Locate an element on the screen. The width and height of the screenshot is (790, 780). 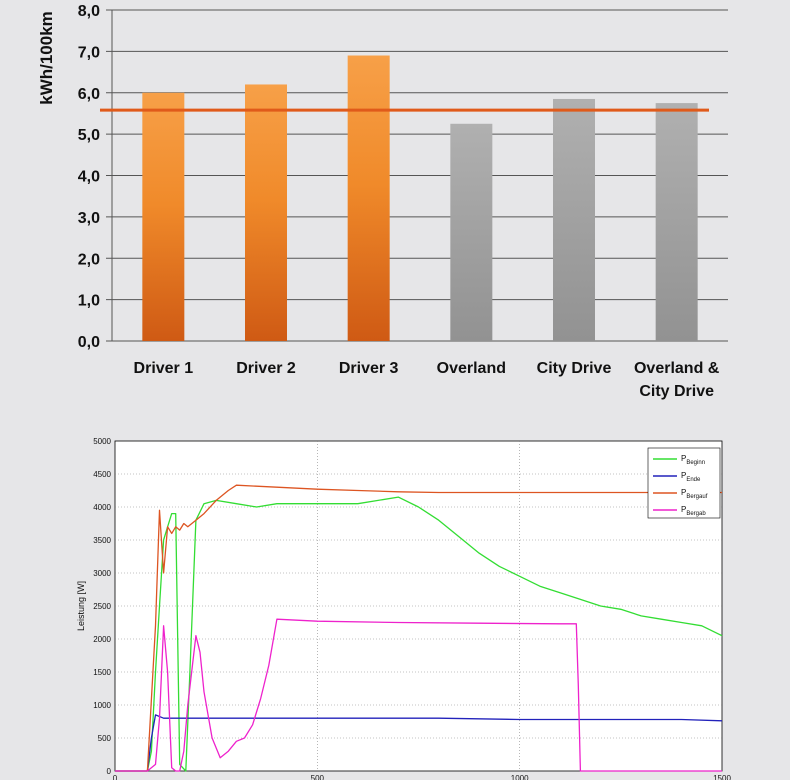
bar-category-label: Driver 3 is located at coordinates (369, 368).